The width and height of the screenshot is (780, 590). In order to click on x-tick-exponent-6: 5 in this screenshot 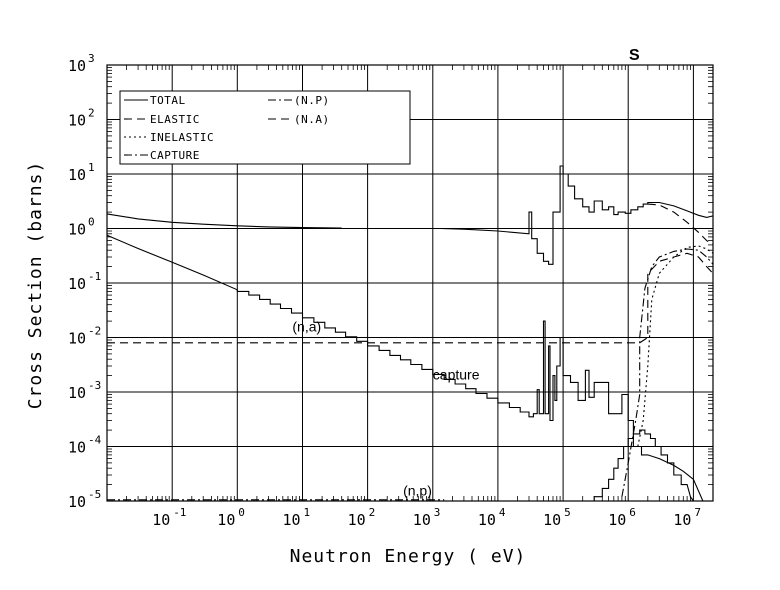, I will do `click(567, 512)`.